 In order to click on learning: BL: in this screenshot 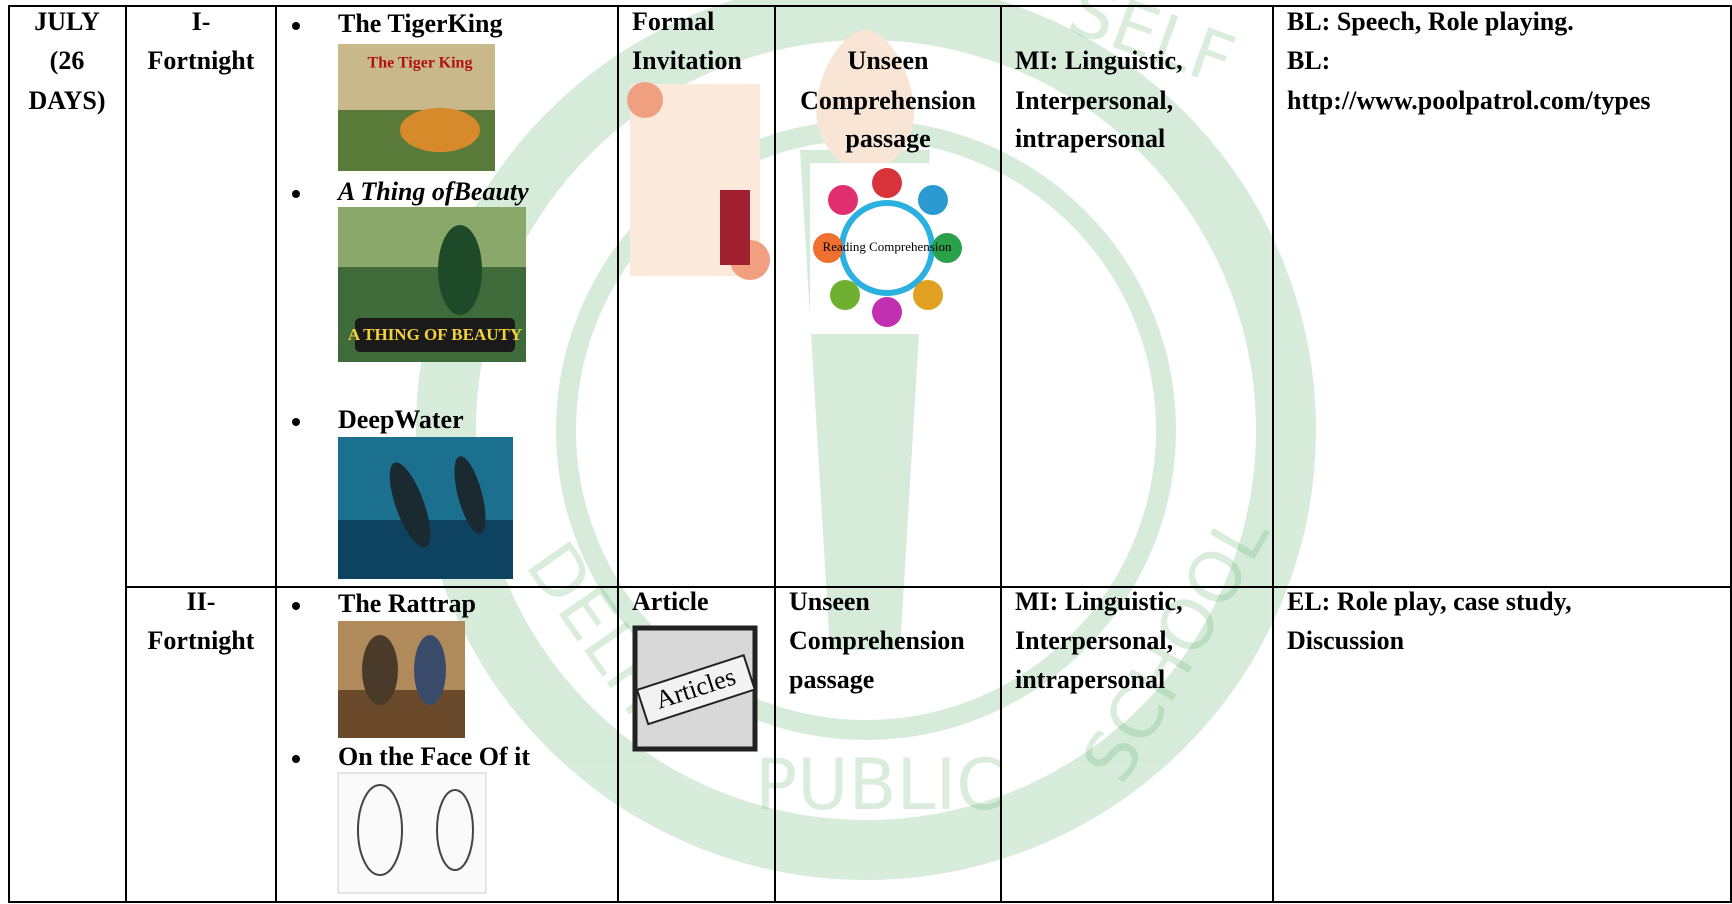, I will do `click(1308, 60)`.